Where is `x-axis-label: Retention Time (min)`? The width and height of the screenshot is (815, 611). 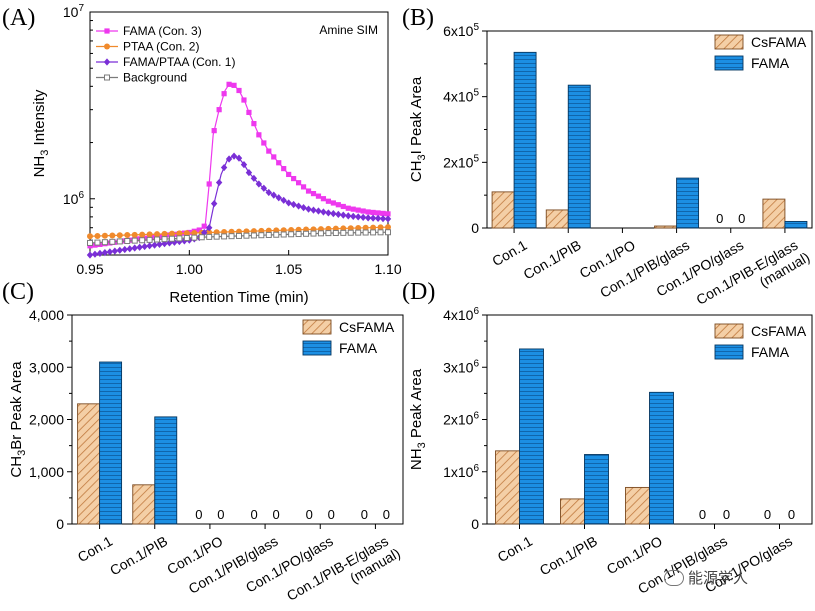 x-axis-label: Retention Time (min) is located at coordinates (238, 297).